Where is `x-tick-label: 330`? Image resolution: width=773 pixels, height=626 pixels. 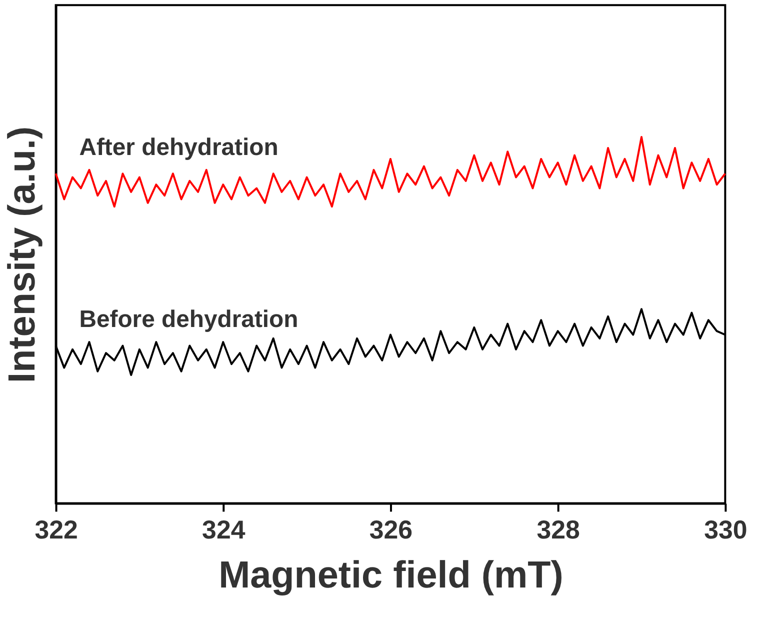
x-tick-label: 330 is located at coordinates (726, 530).